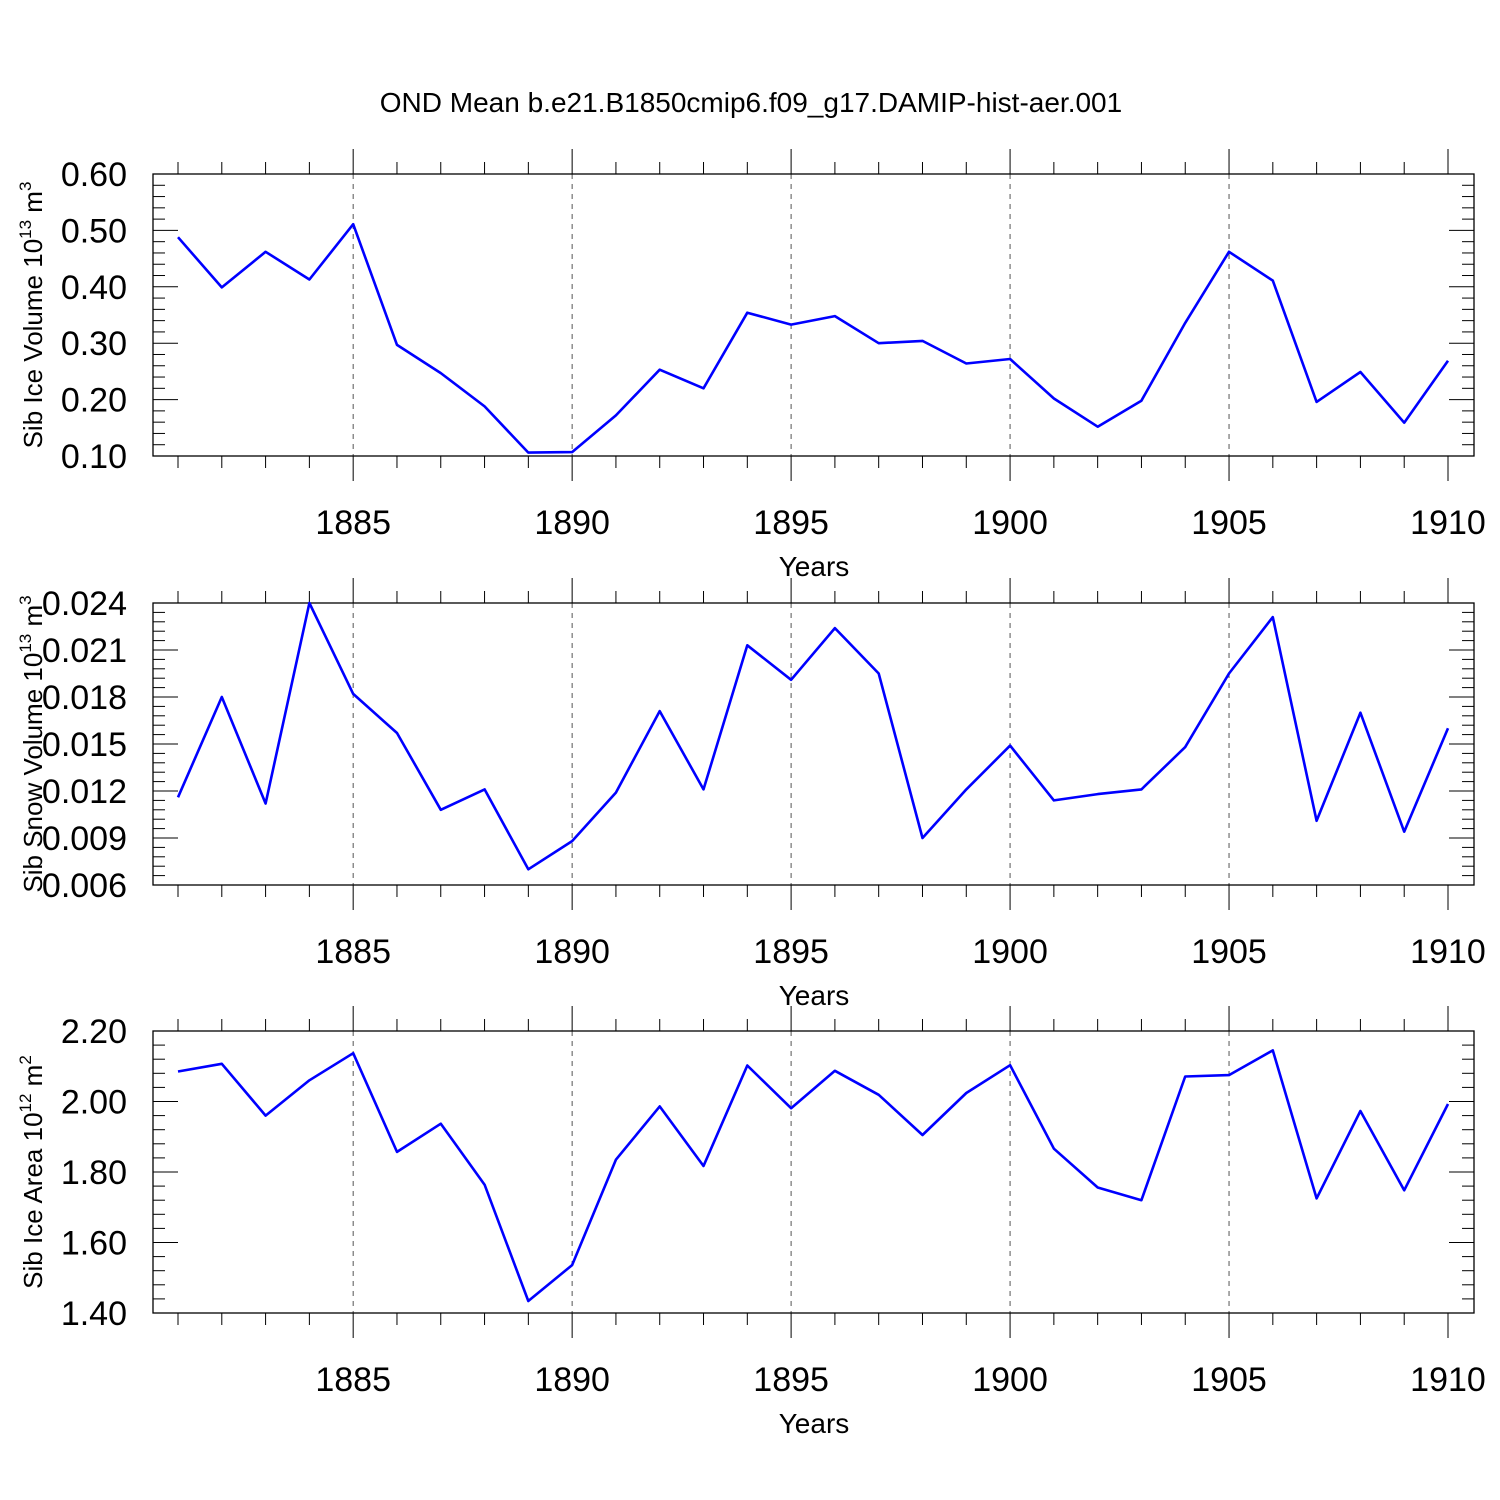 Image resolution: width=1500 pixels, height=1500 pixels. I want to click on data-point-1905, so click(1229, 252).